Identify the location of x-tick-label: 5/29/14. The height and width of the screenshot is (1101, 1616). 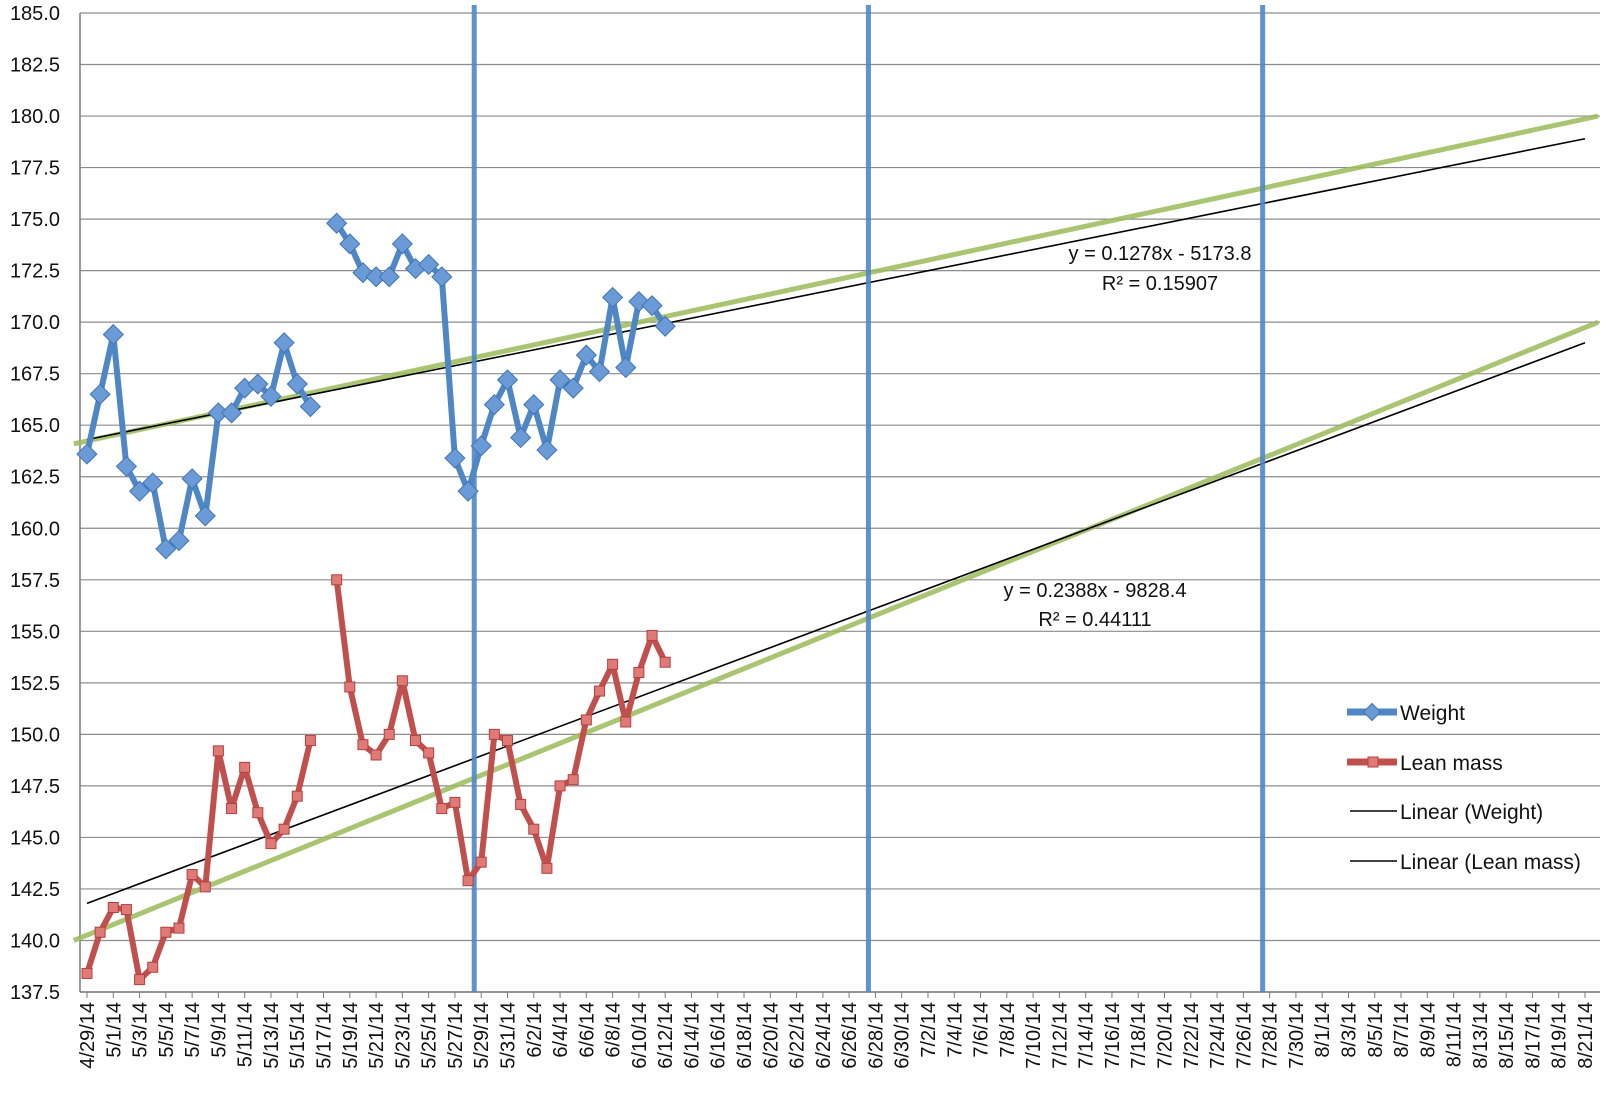
(482, 1035).